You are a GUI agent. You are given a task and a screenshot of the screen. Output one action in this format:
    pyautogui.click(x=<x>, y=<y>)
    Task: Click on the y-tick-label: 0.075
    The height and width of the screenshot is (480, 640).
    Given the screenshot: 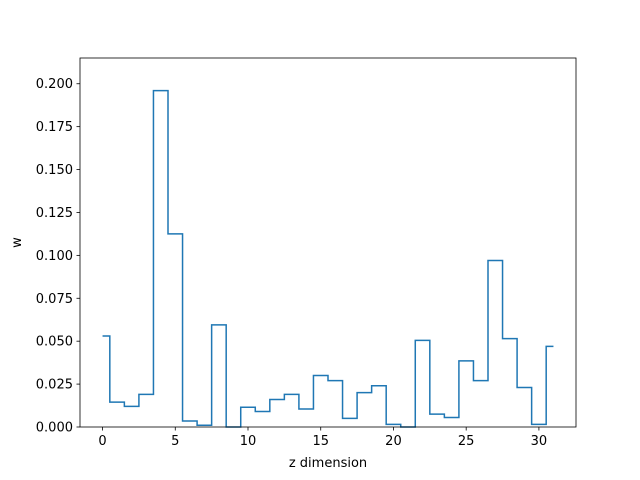 What is the action you would take?
    pyautogui.click(x=54, y=299)
    